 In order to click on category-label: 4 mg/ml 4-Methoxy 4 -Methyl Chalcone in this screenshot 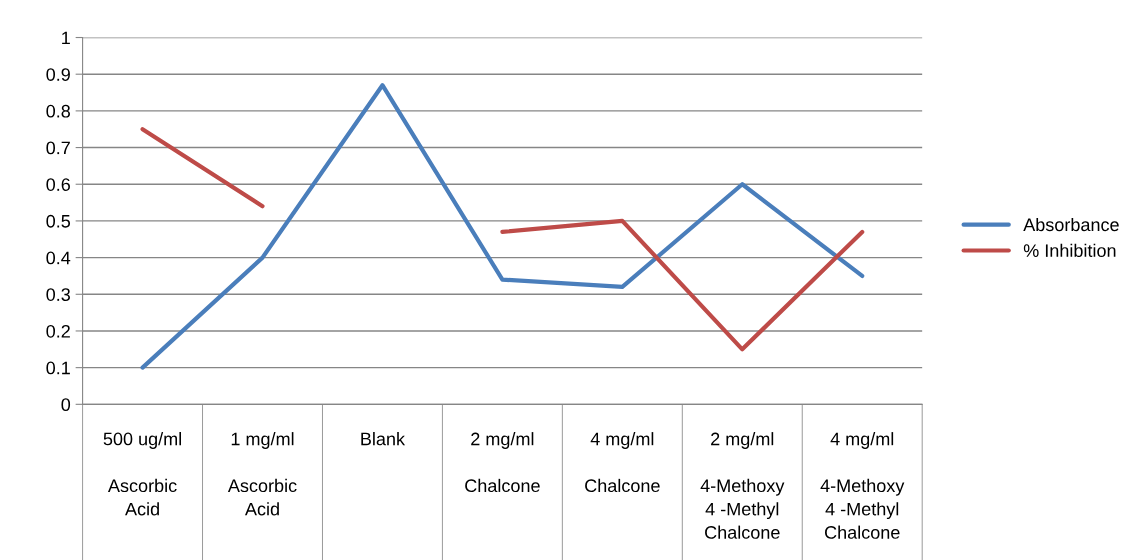, I will do `click(862, 485)`.